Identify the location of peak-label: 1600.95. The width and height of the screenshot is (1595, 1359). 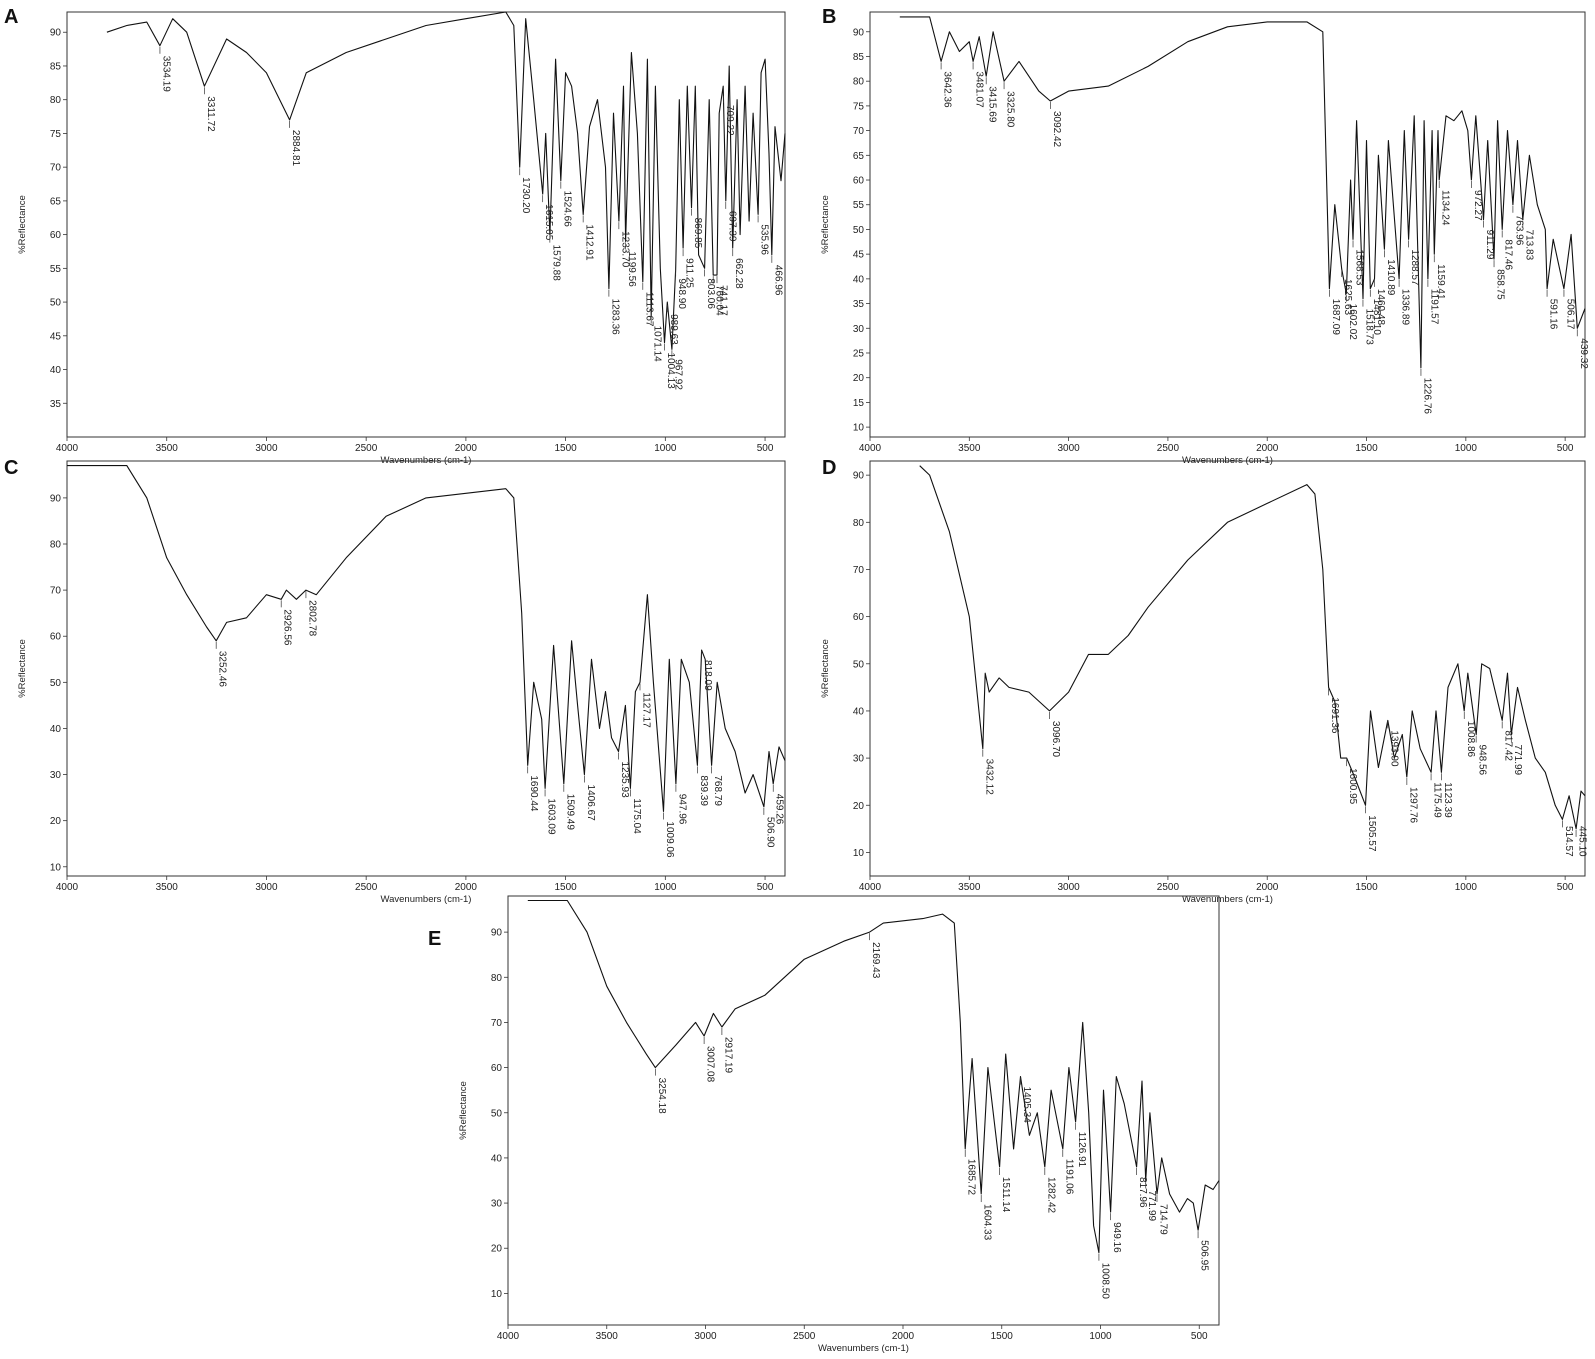
(1352, 786).